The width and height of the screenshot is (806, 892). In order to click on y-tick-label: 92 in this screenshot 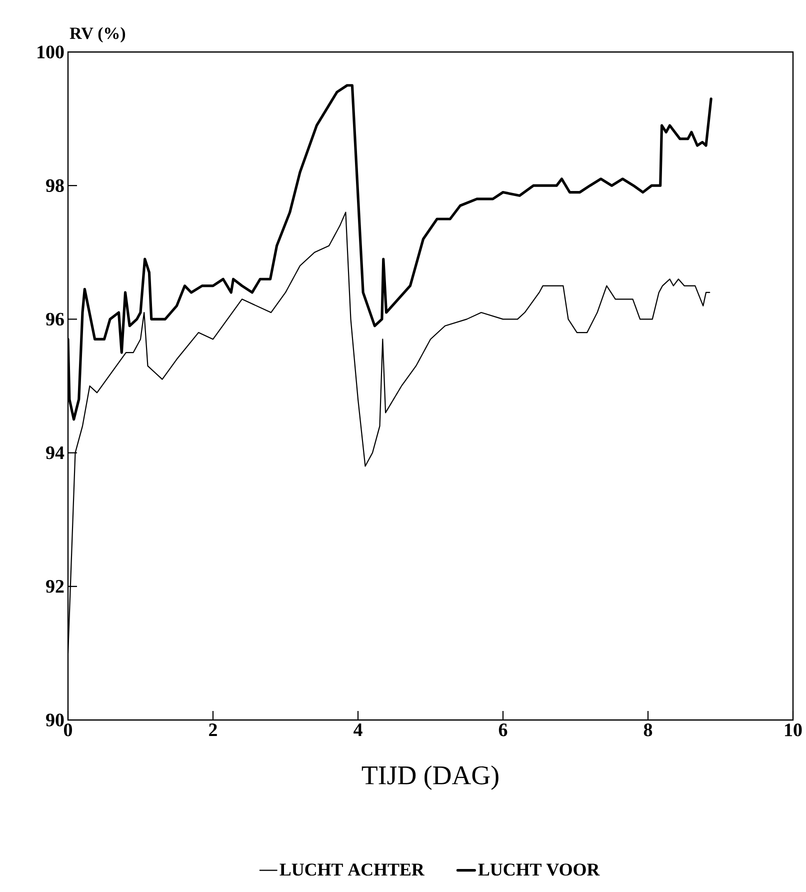, I will do `click(55, 586)`.